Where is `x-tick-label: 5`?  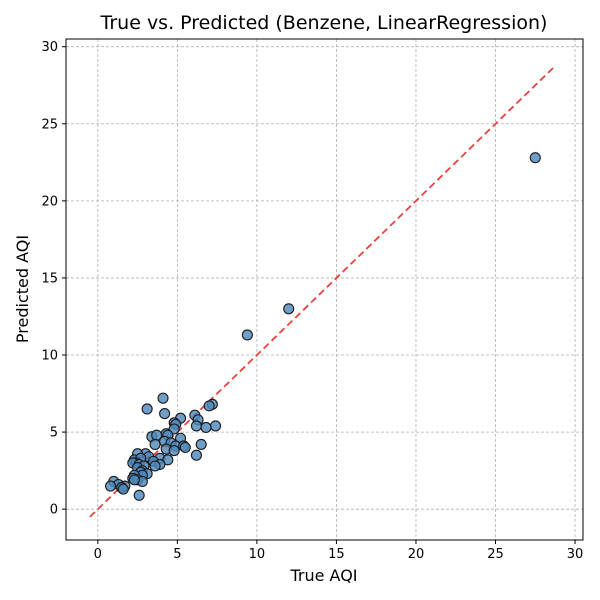 x-tick-label: 5 is located at coordinates (177, 554).